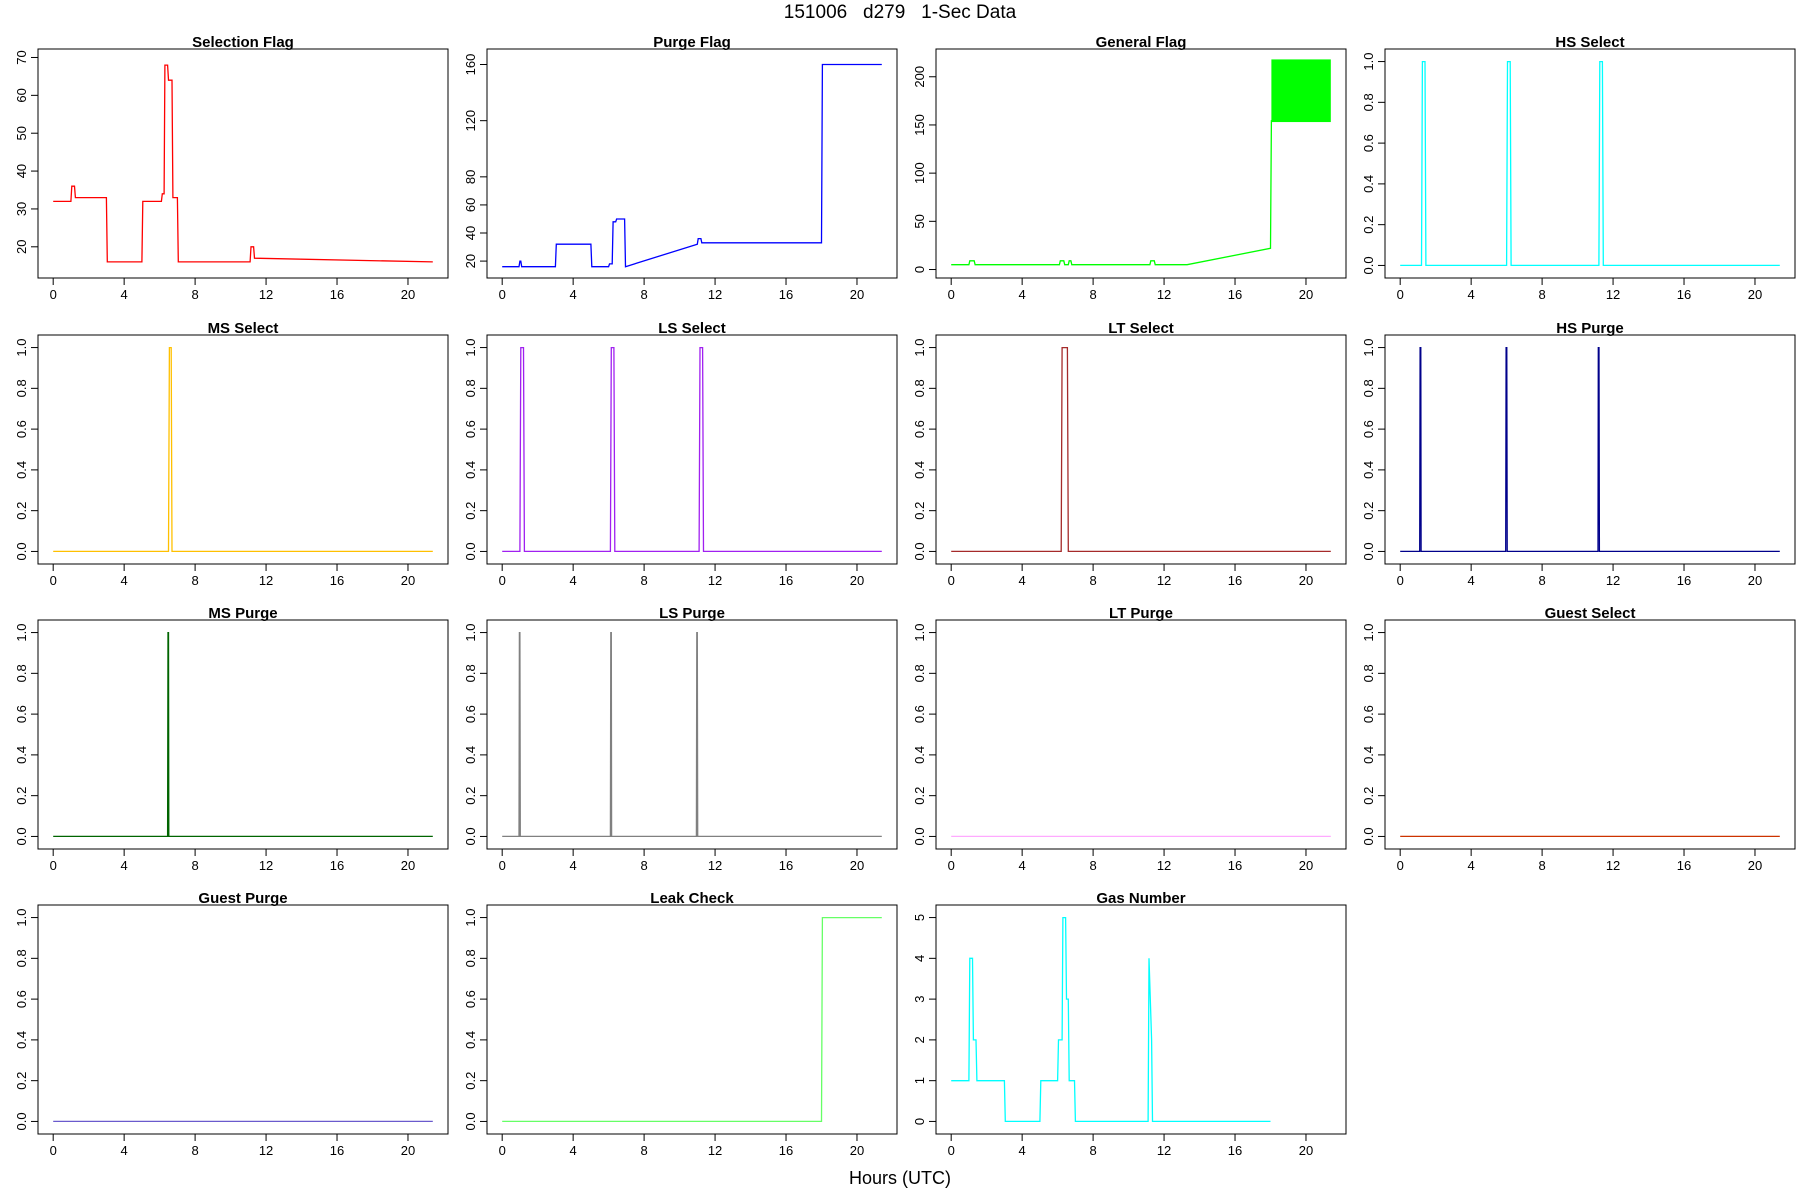 The width and height of the screenshot is (1800, 1200). I want to click on y-tick-label: 0, so click(919, 1121).